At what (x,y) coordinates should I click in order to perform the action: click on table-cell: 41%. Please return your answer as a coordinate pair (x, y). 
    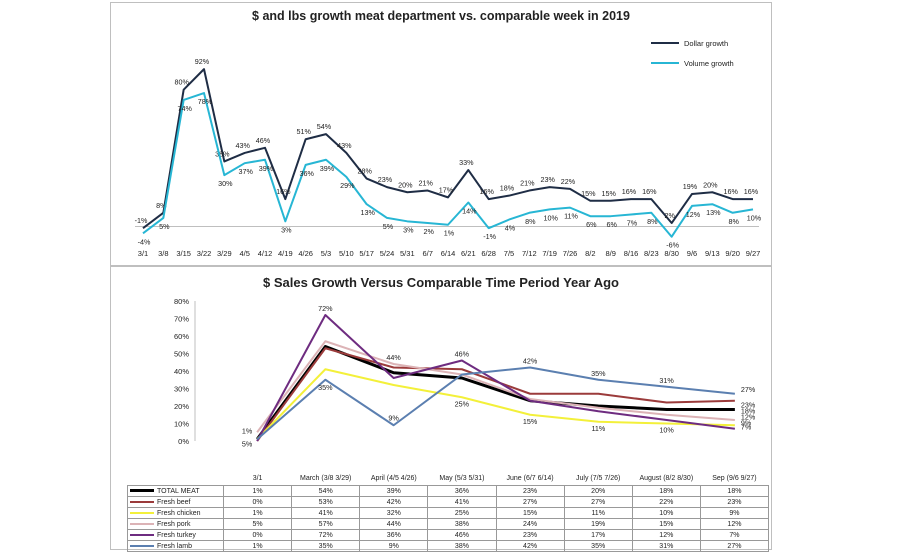
    Looking at the image, I should click on (462, 502).